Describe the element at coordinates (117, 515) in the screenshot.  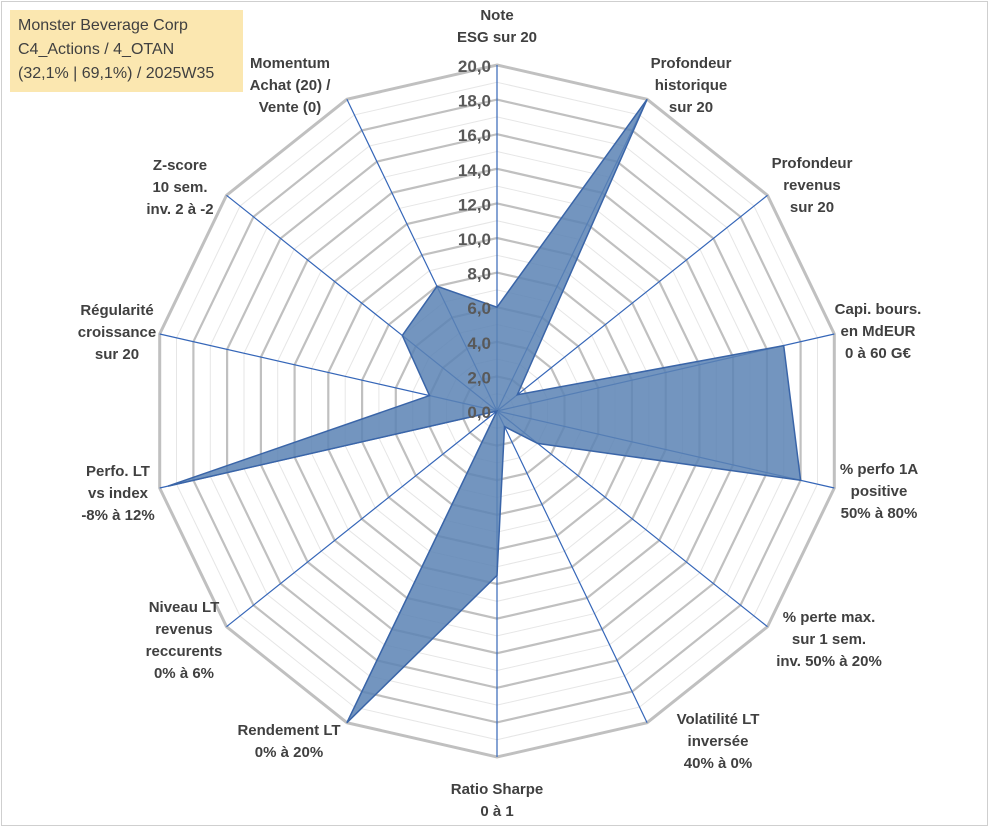
I see `axis-label-line: -8% à 12%` at that location.